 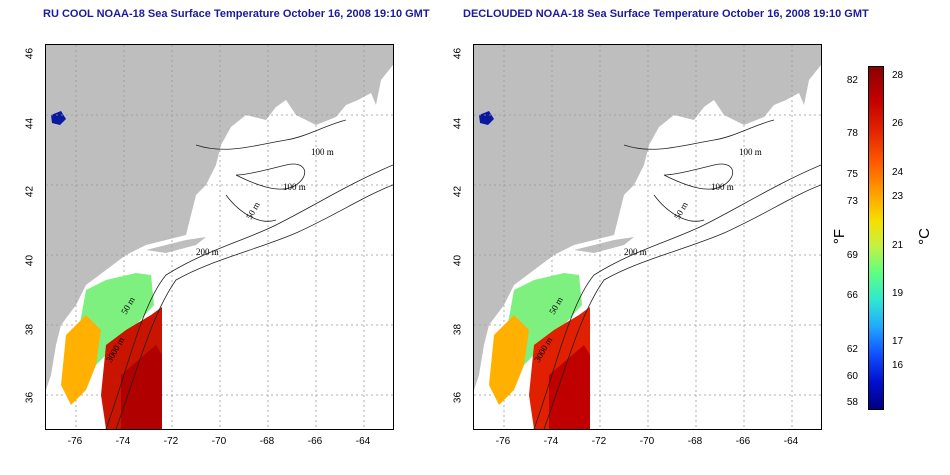 What do you see at coordinates (458, 397) in the screenshot?
I see `right-lat-tick-36: 36` at bounding box center [458, 397].